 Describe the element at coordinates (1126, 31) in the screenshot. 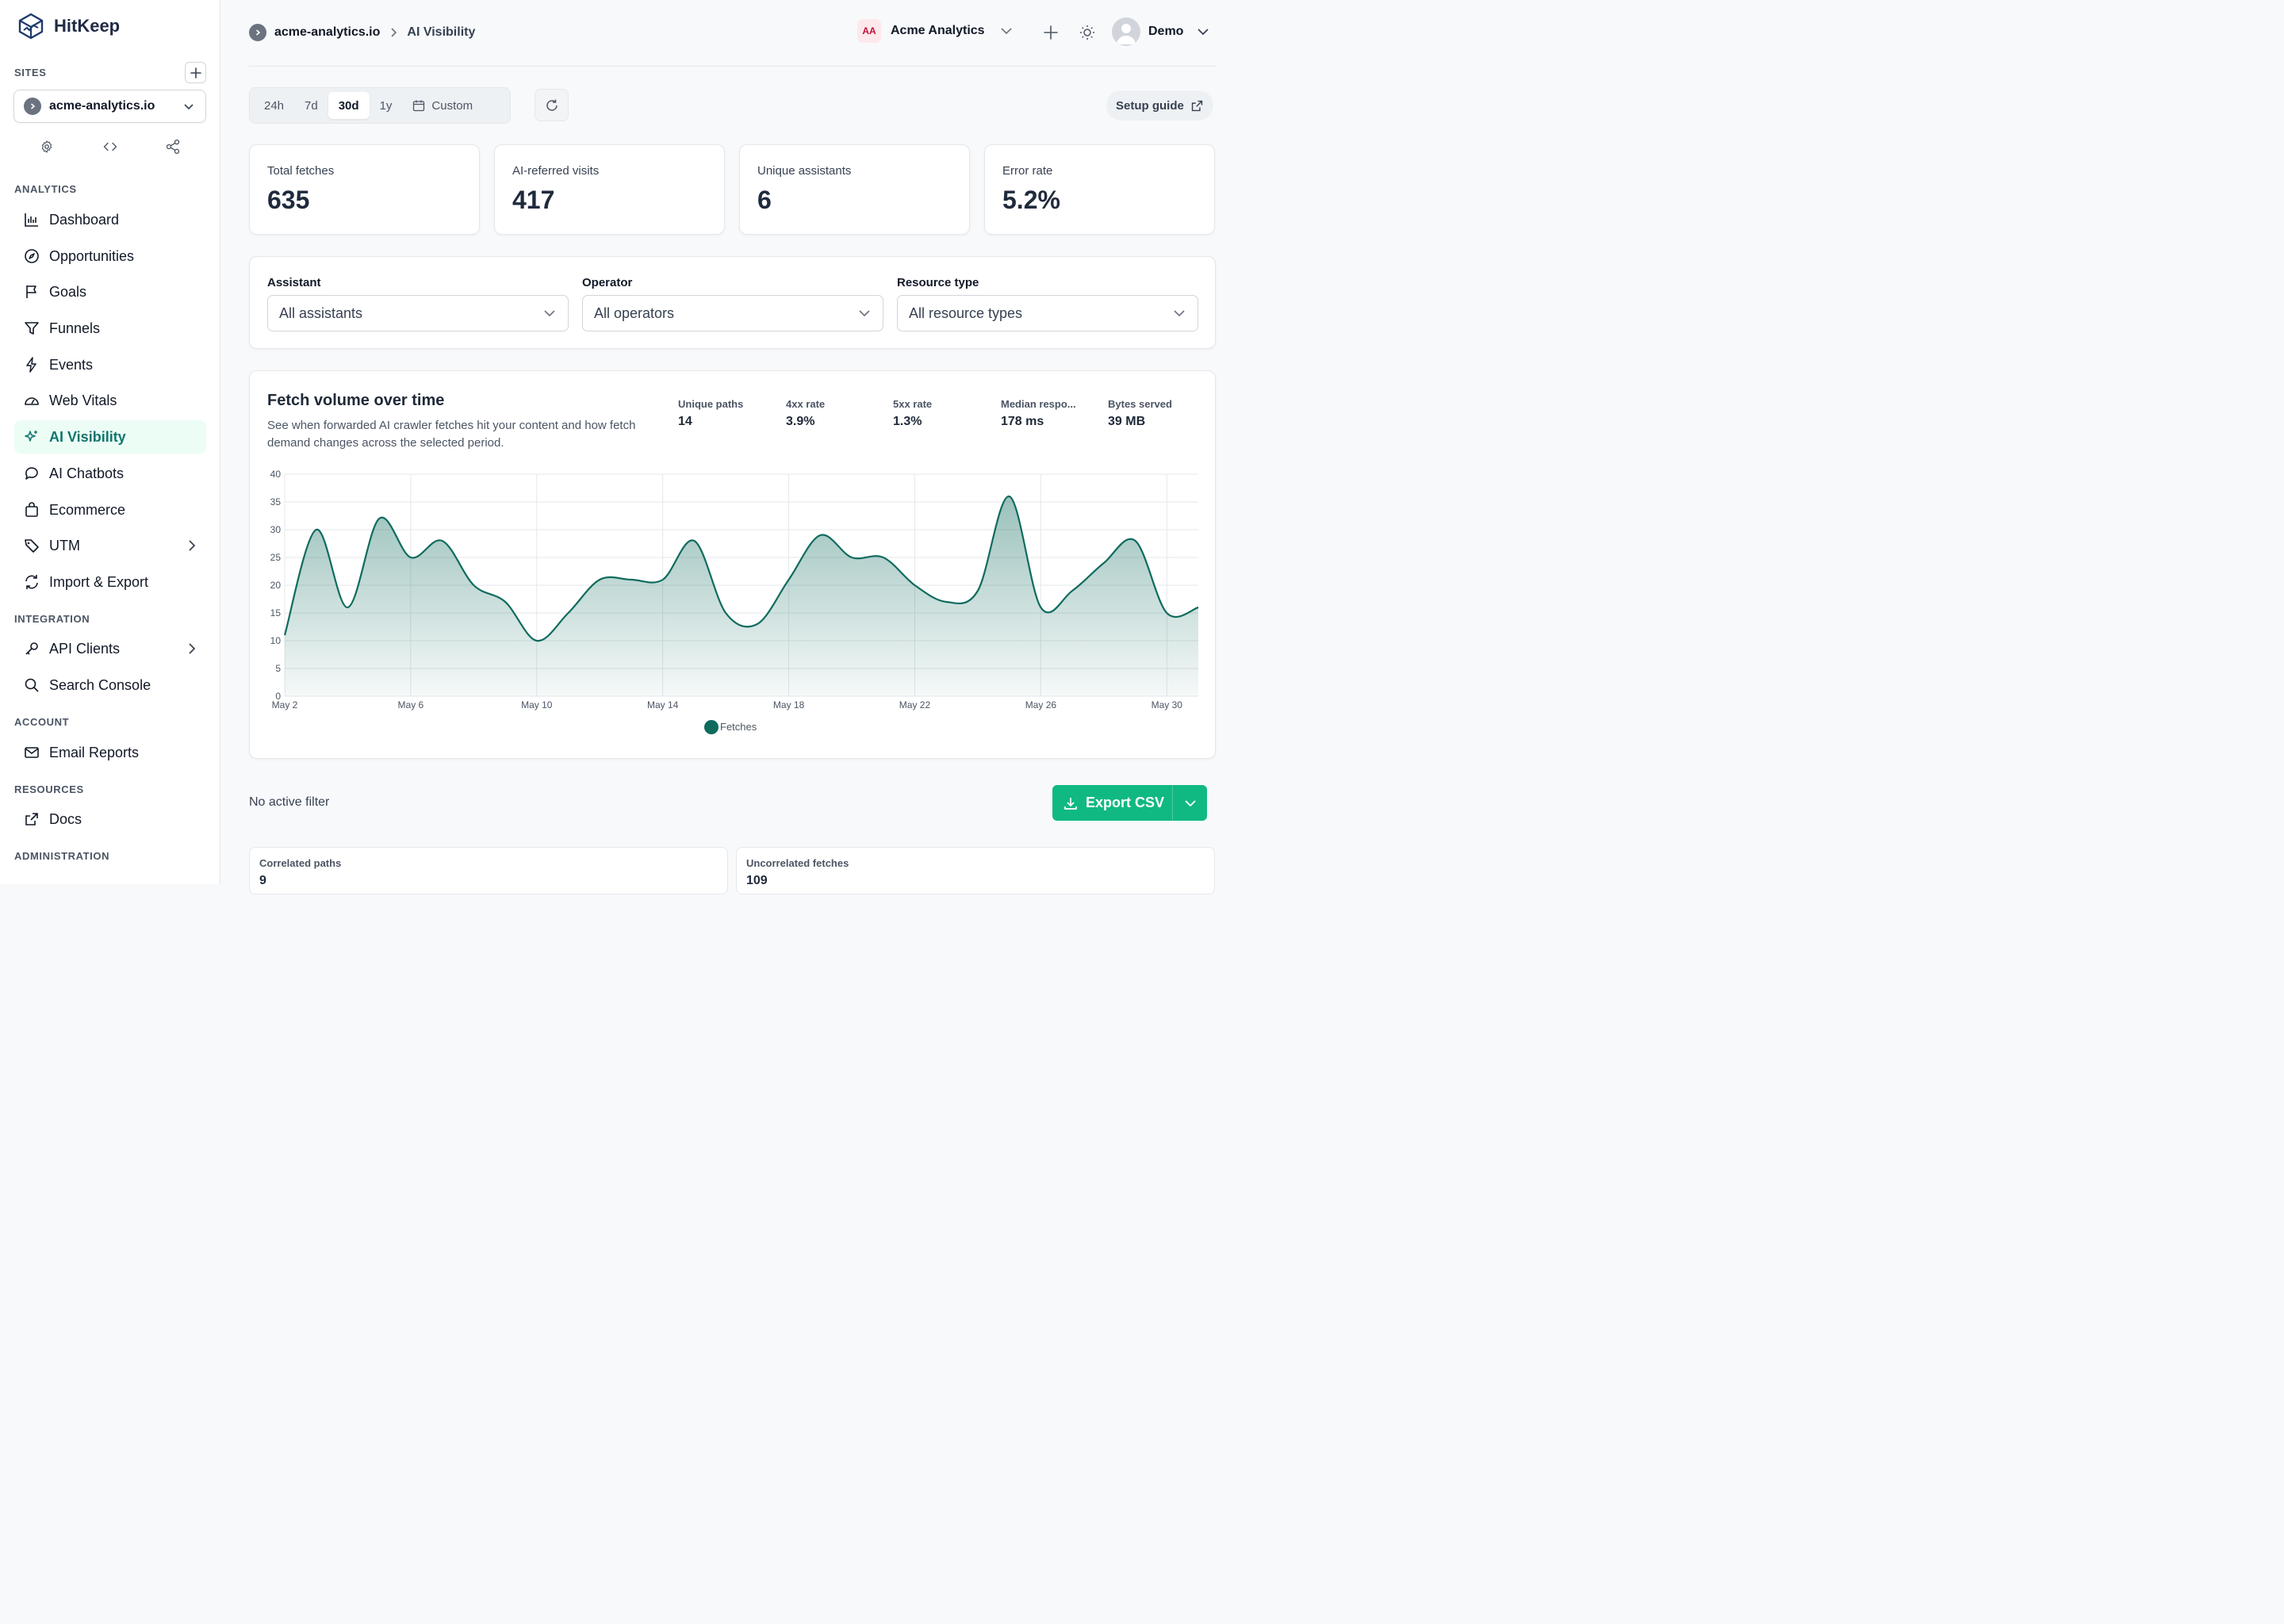

I see `avatar` at that location.